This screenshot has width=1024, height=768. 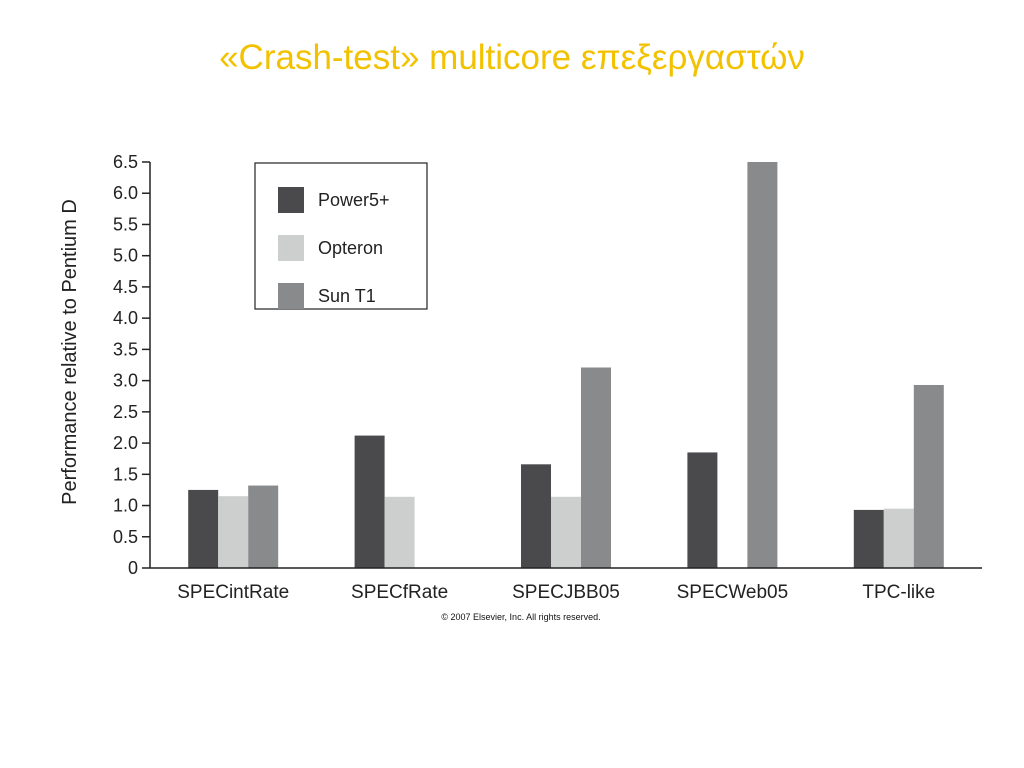 What do you see at coordinates (733, 592) in the screenshot?
I see `x-category-label: SPECWeb05` at bounding box center [733, 592].